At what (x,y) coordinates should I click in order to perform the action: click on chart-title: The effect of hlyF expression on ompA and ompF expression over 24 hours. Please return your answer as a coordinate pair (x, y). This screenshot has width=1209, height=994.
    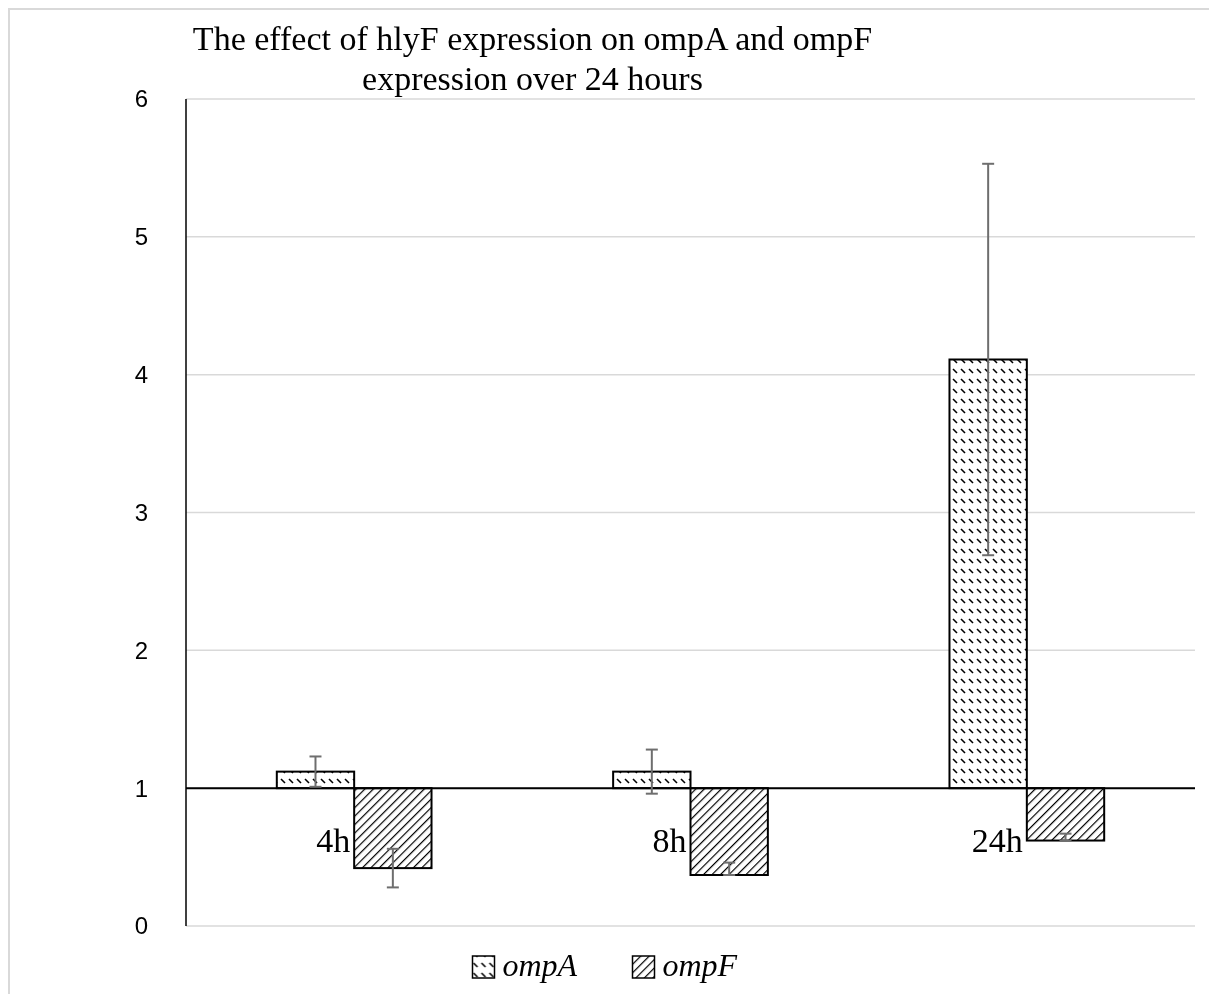
    Looking at the image, I should click on (532, 58).